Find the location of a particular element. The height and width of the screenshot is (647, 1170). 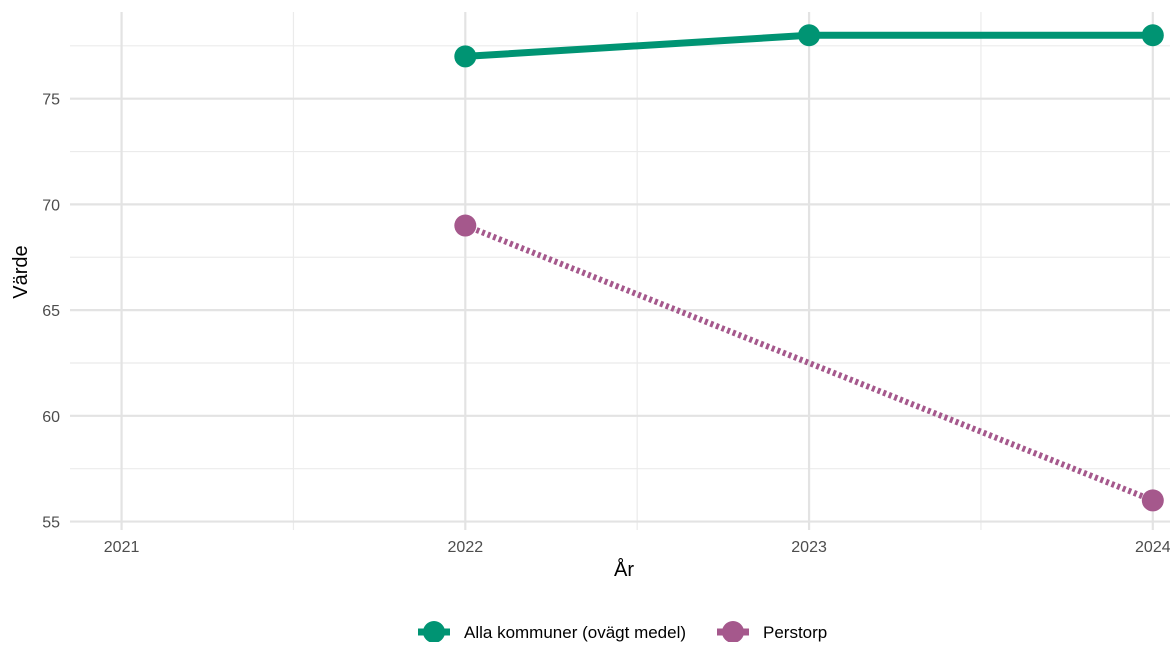

legend-item: Perstorp is located at coordinates (772, 632).